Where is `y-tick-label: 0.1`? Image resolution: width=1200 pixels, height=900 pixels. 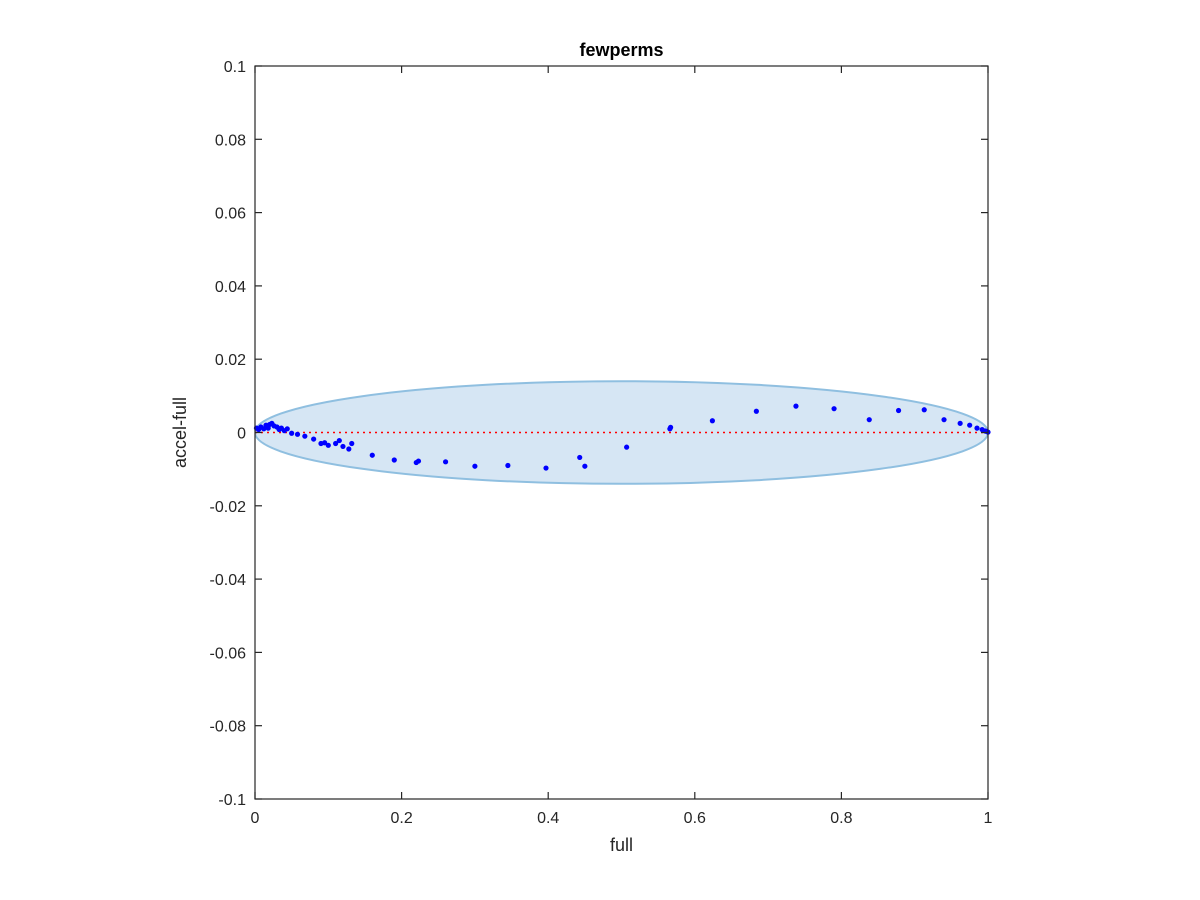
y-tick-label: 0.1 is located at coordinates (235, 67).